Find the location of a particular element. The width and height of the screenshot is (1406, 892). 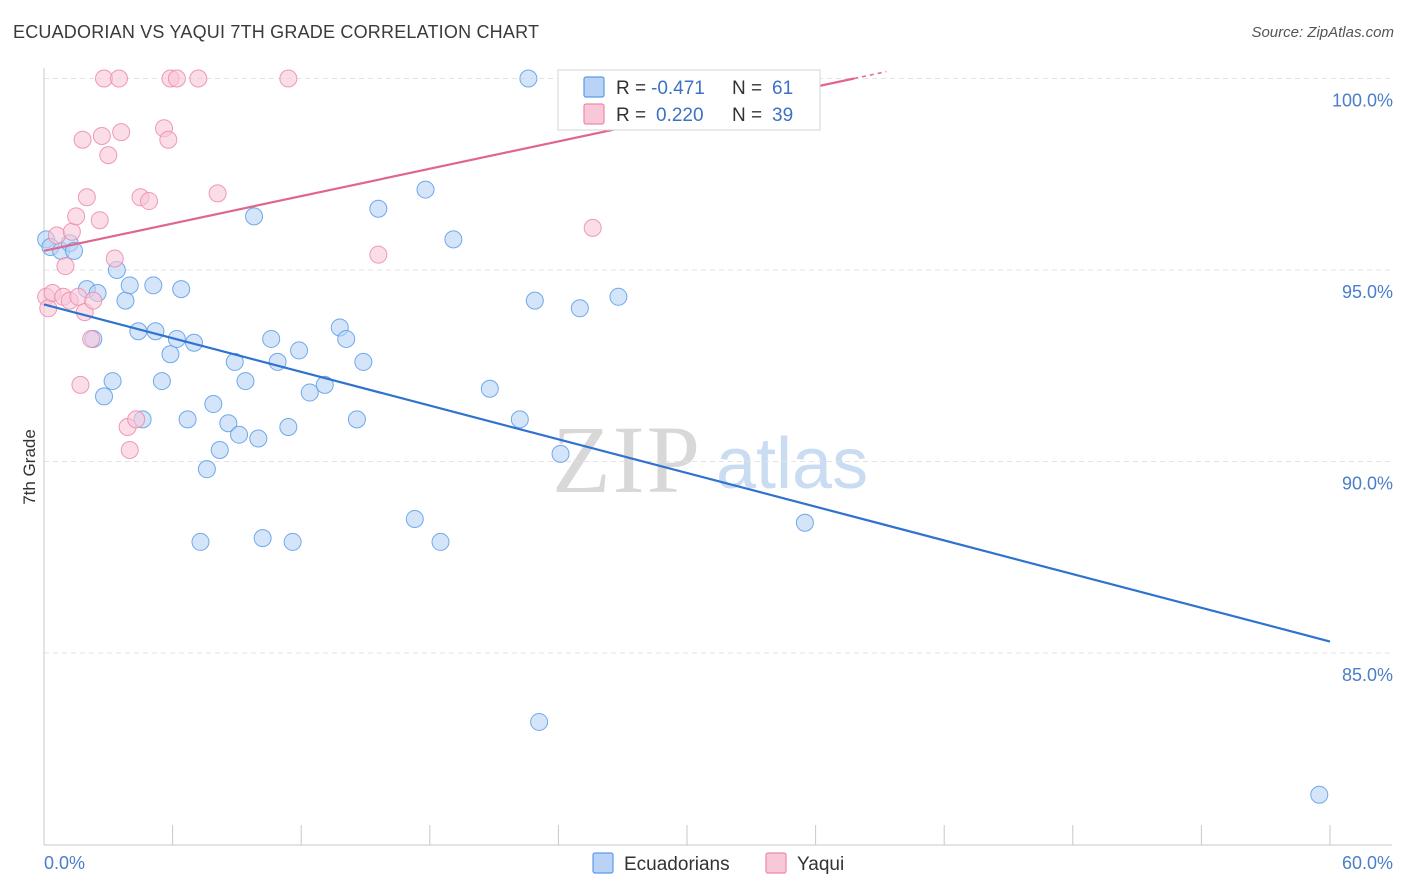

bottom-legend: Ecuadorians Yaqui is located at coordinates (718, 863).